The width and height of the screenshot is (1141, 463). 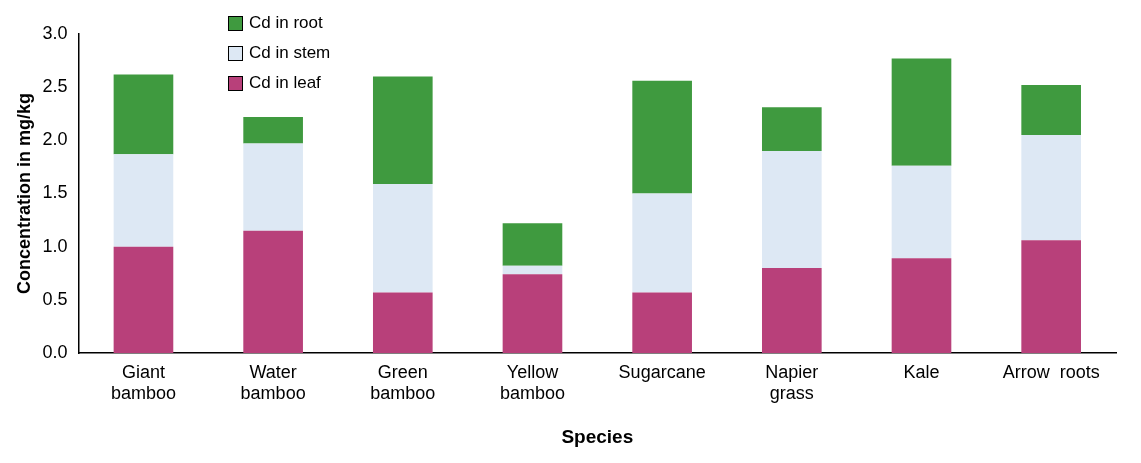 What do you see at coordinates (55, 139) in the screenshot?
I see `y-tick-label: 2.0` at bounding box center [55, 139].